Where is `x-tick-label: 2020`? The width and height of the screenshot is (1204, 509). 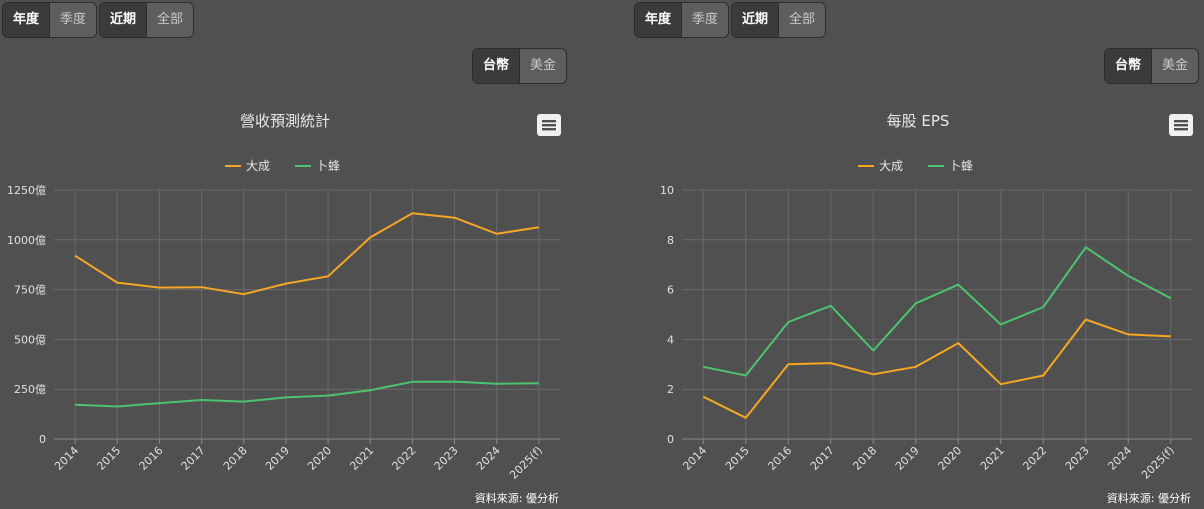
x-tick-label: 2020 is located at coordinates (319, 458).